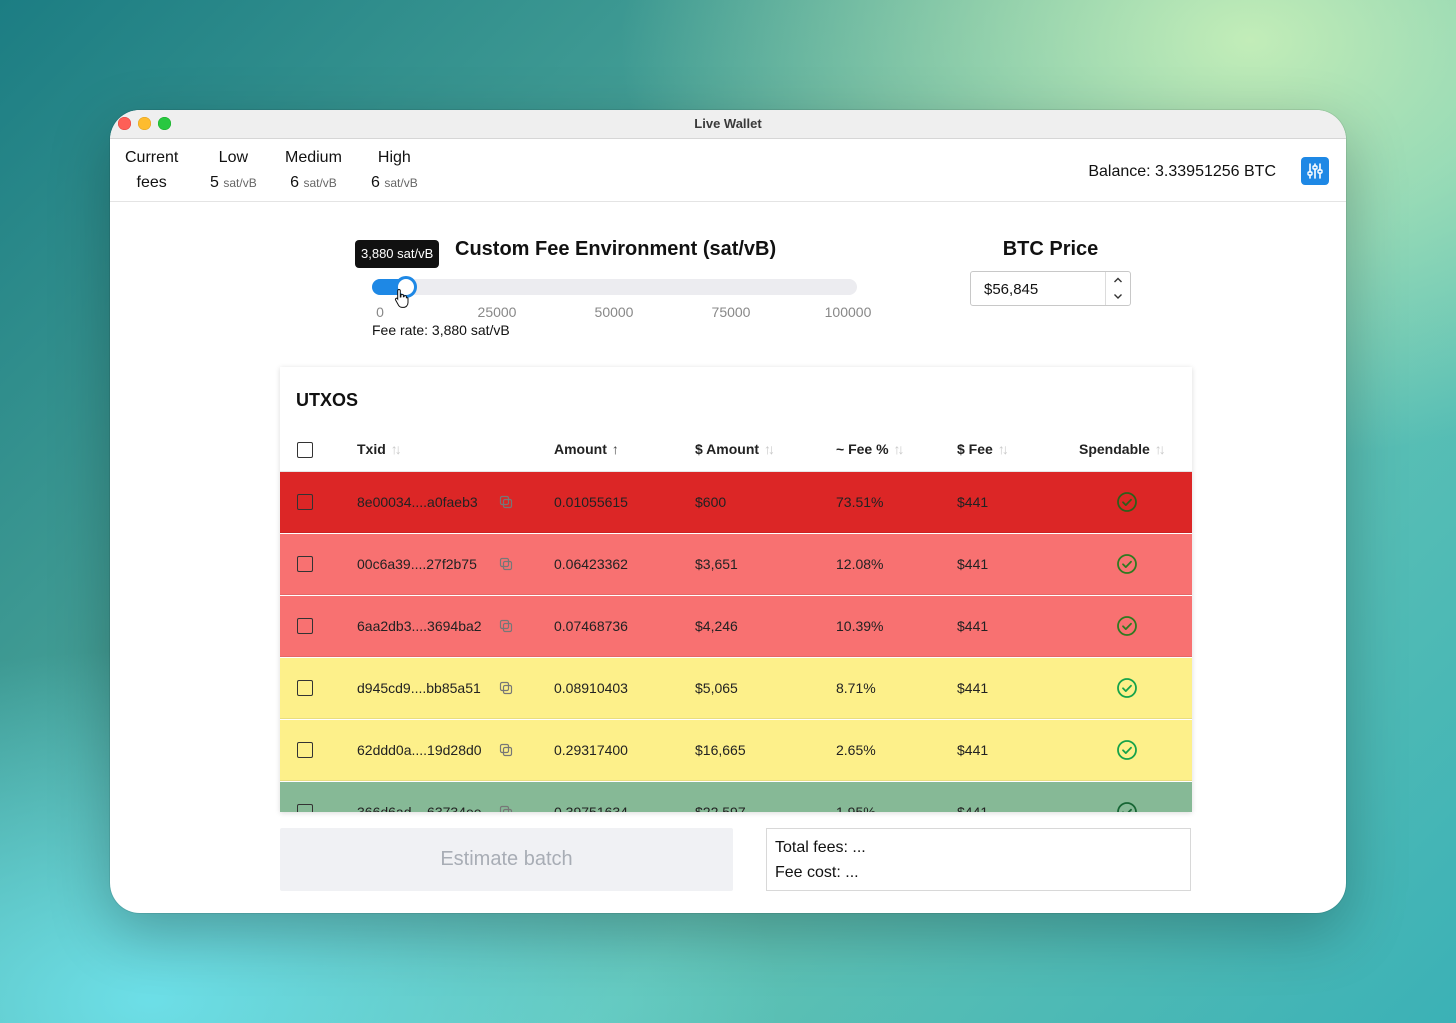 This screenshot has width=1456, height=1023. I want to click on column-header-usd-amount: $ Amount ↑↓, so click(735, 449).